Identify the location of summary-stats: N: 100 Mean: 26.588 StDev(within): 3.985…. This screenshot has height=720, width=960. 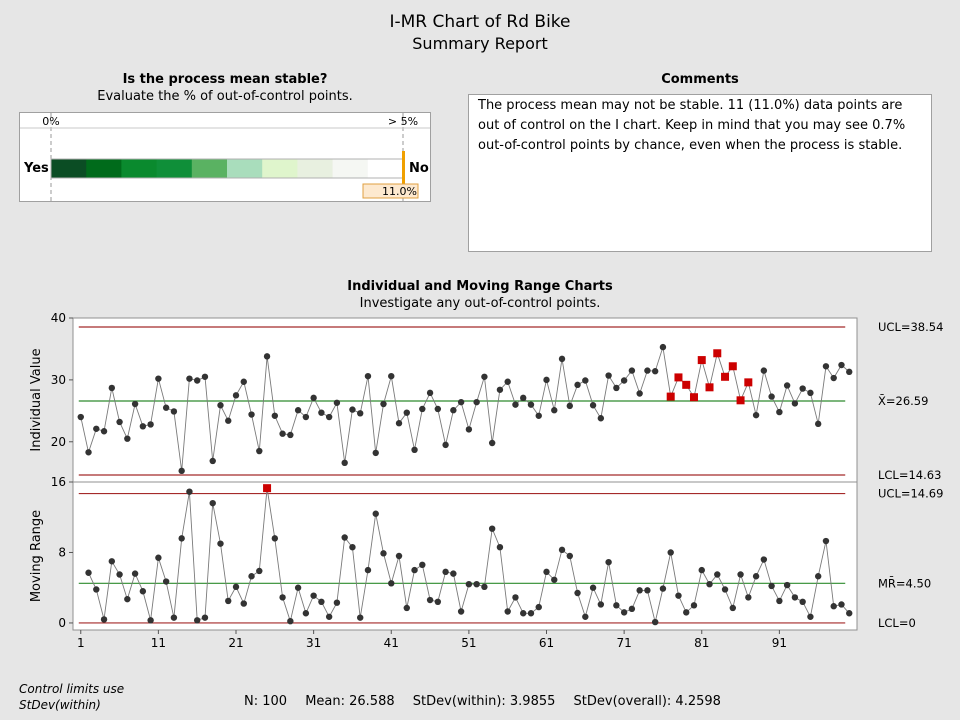
(489, 701).